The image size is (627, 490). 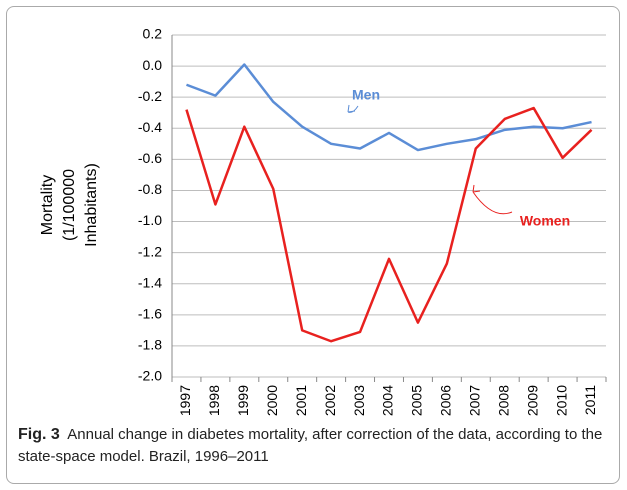 I want to click on y-axis-label: Inhabitants), so click(x=91, y=205).